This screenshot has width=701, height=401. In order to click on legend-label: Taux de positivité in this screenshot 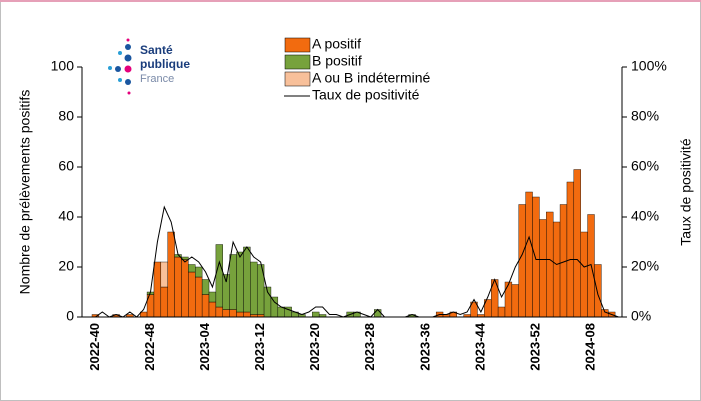, I will do `click(366, 95)`.